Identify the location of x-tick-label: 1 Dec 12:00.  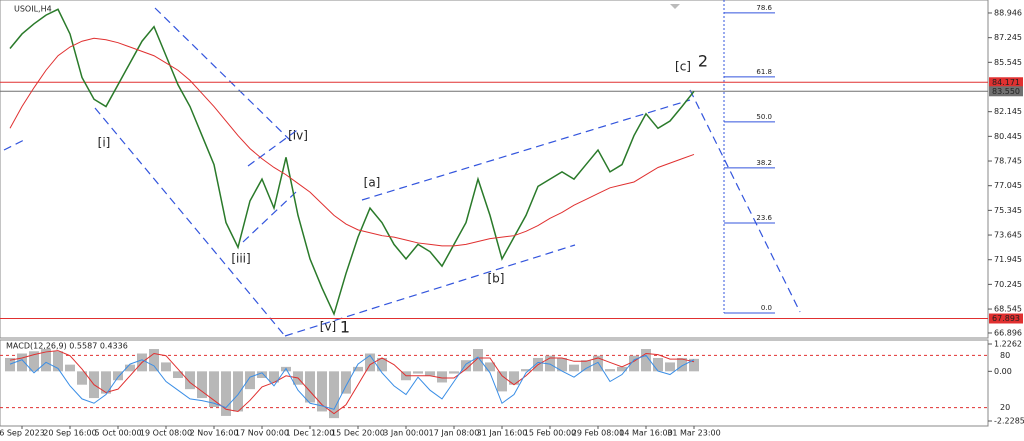
(310, 433).